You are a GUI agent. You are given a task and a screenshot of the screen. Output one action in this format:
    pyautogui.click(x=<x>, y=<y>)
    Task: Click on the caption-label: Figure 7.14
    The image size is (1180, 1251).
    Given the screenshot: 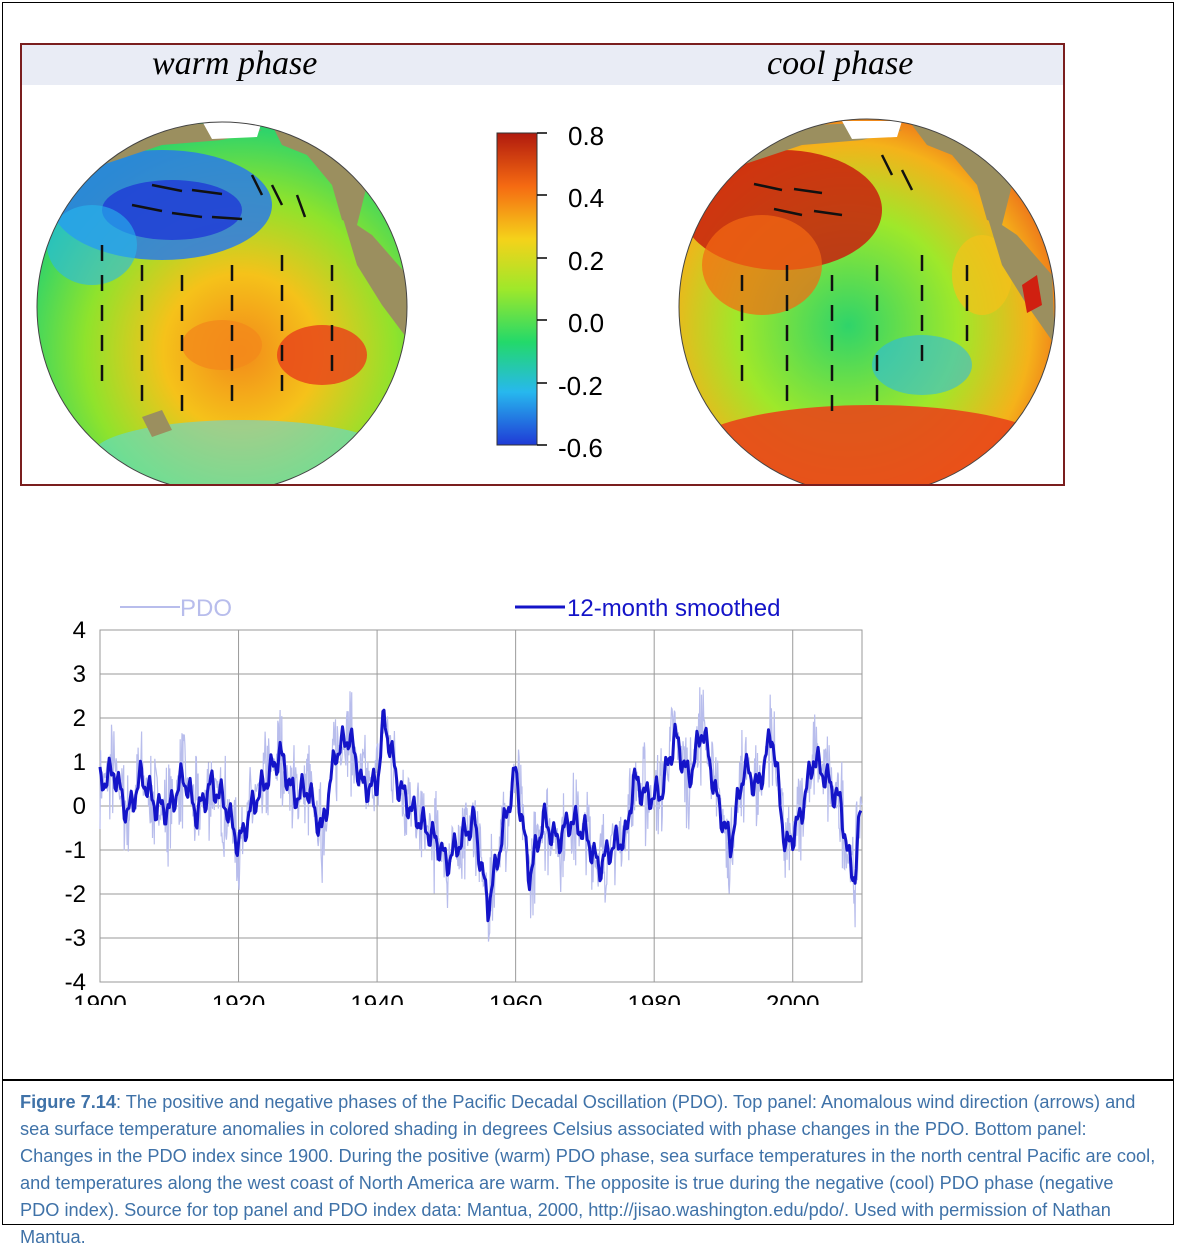 What is the action you would take?
    pyautogui.click(x=68, y=1102)
    